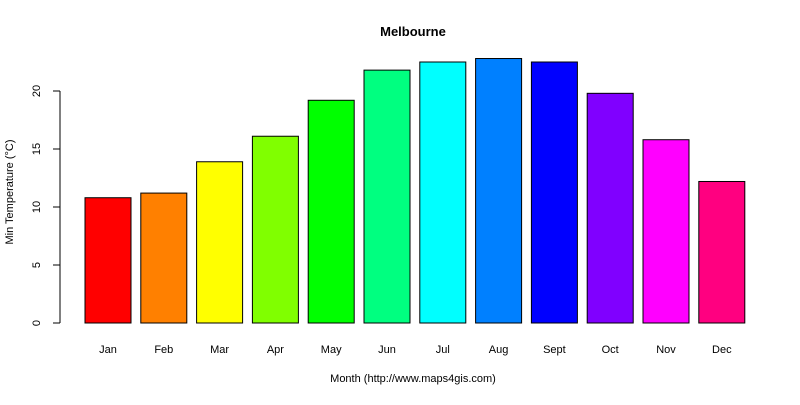 Image resolution: width=800 pixels, height=405 pixels. I want to click on y-tick-label: 10, so click(37, 207).